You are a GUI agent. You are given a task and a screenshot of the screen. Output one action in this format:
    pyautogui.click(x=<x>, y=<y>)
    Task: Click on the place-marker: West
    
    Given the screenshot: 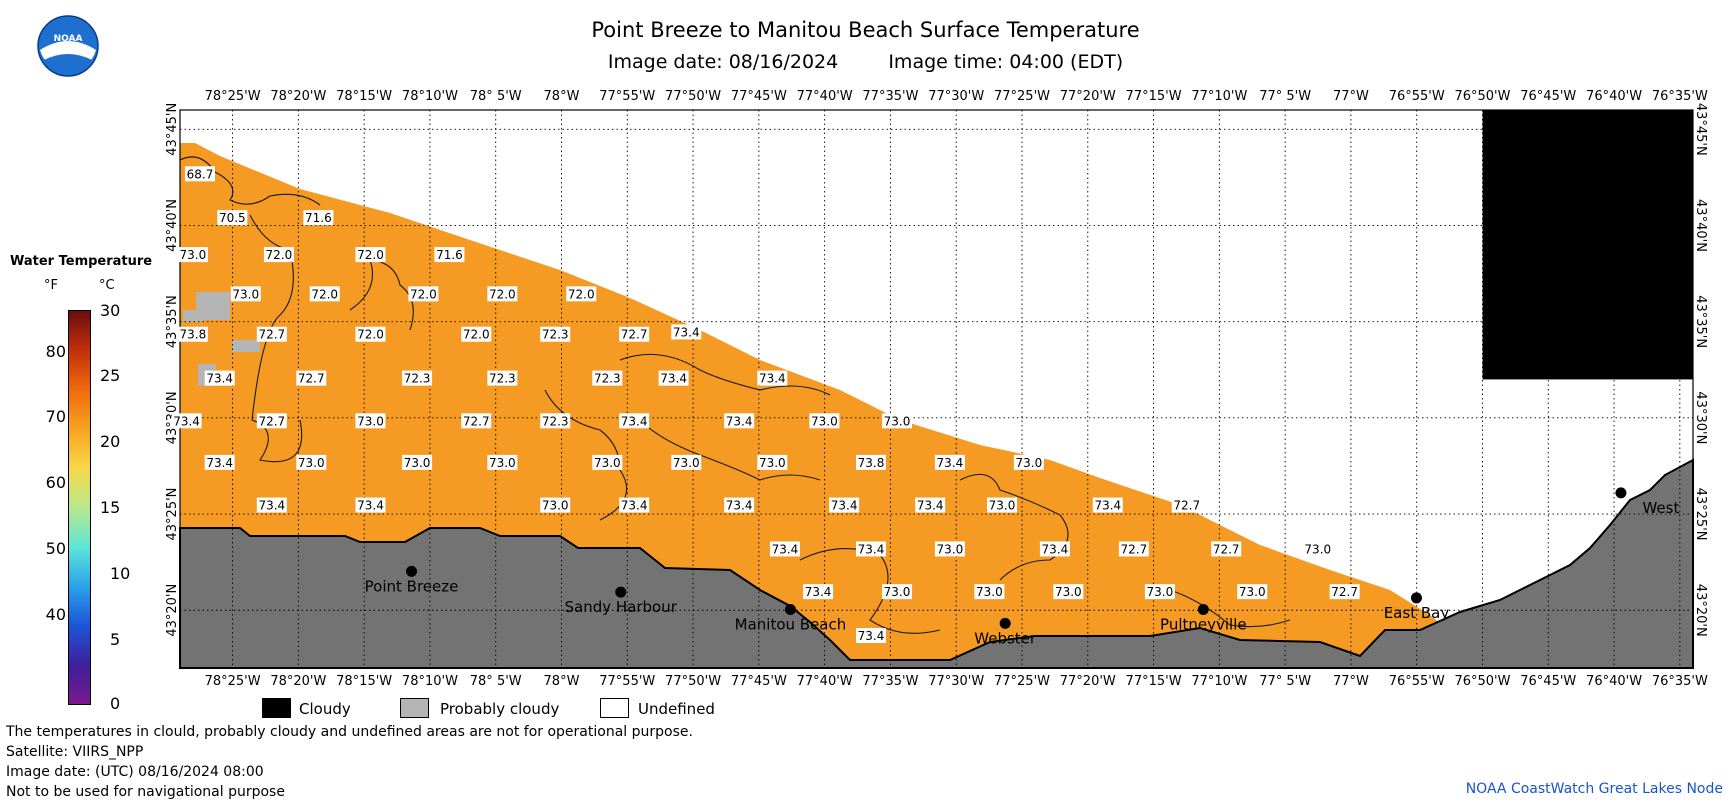 What is the action you would take?
    pyautogui.click(x=1647, y=502)
    